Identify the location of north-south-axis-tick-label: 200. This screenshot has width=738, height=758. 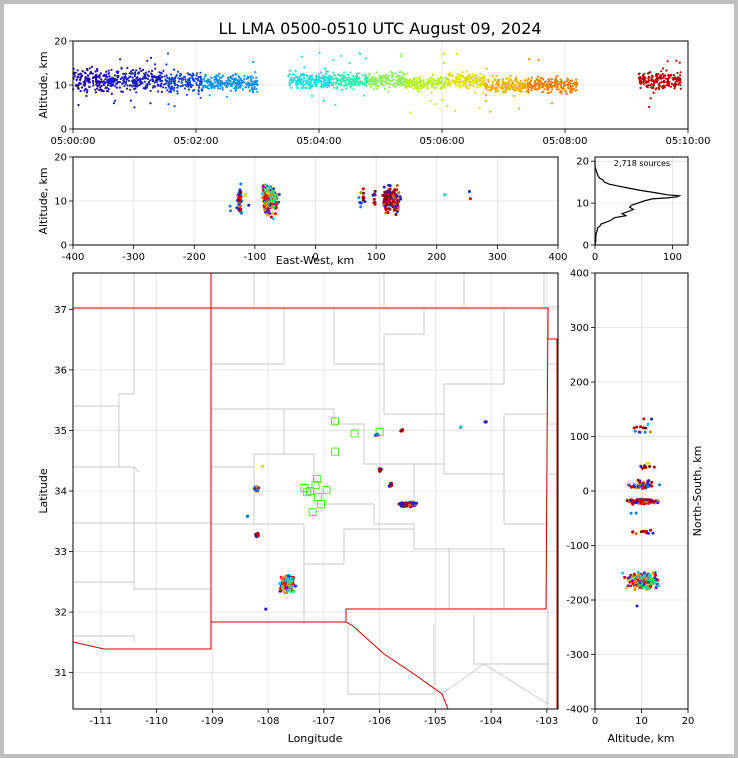
(579, 383).